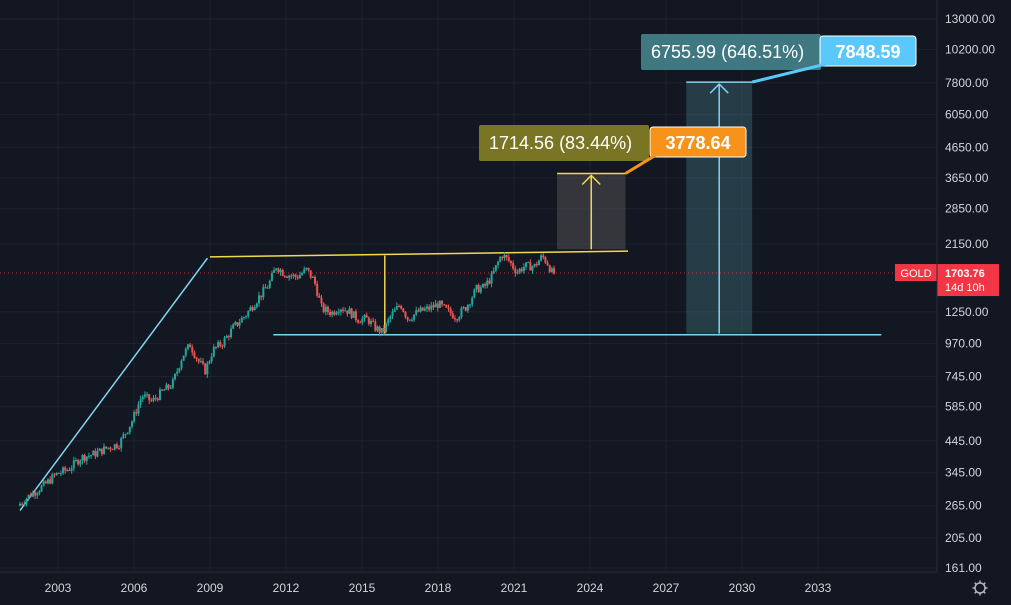 Image resolution: width=1011 pixels, height=605 pixels. Describe the element at coordinates (967, 209) in the screenshot. I see `price-axis-label: 2850.00` at that location.